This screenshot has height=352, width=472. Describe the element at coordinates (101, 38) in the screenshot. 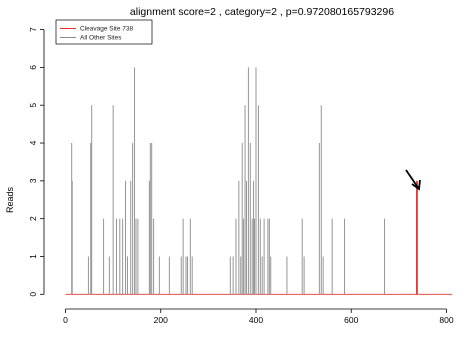

I see `legend-label-other-sites: All Other Sites` at that location.